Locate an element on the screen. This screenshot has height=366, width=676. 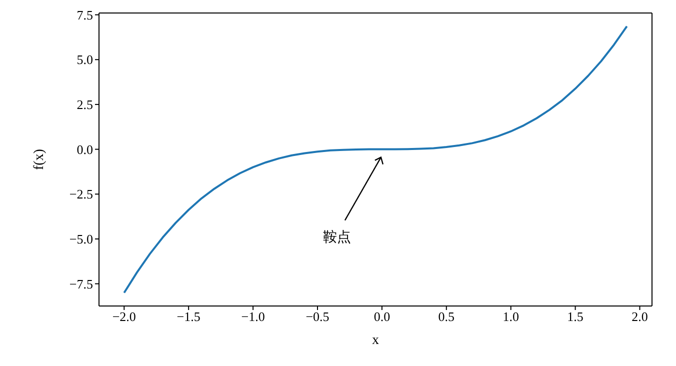
x-axis-title: x is located at coordinates (375, 340).